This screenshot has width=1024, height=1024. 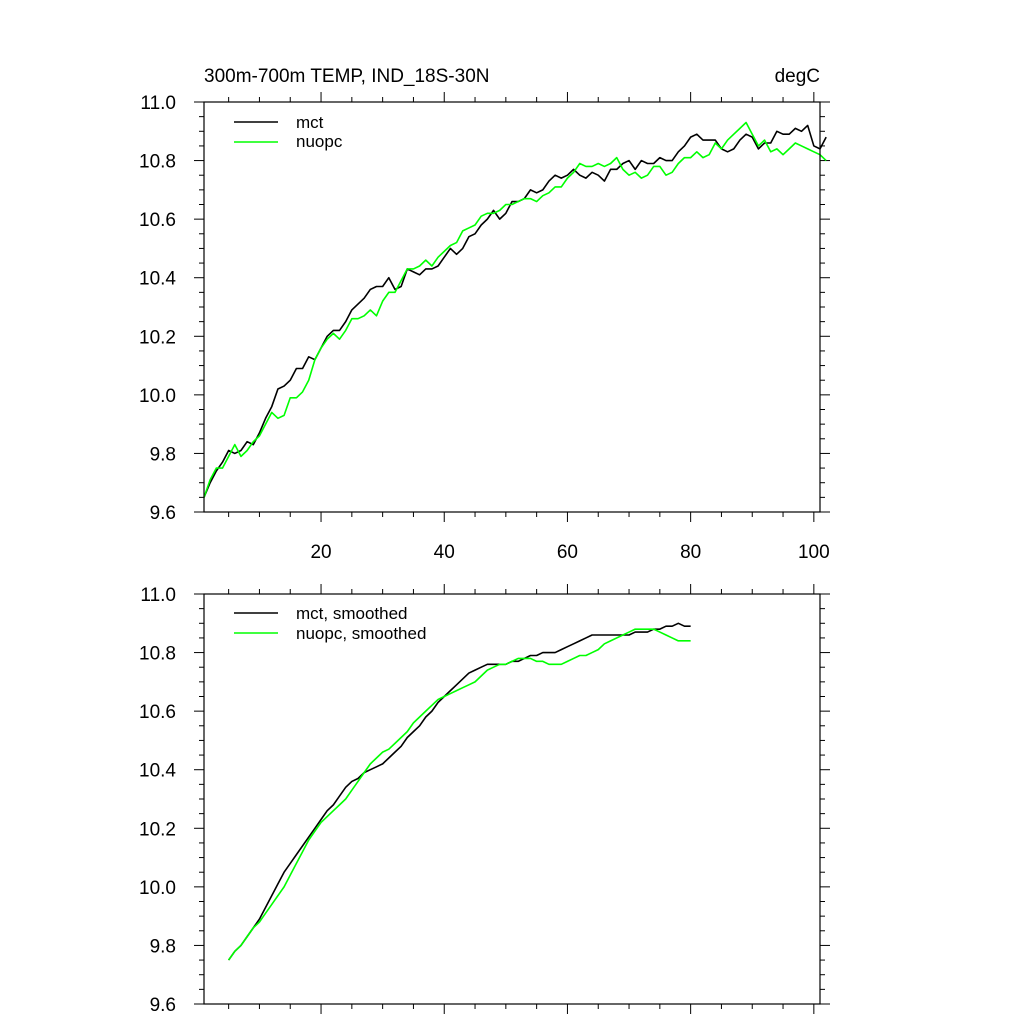 I want to click on legend-label-nuopc-smoothed: nuopc, smoothed, so click(x=361, y=633).